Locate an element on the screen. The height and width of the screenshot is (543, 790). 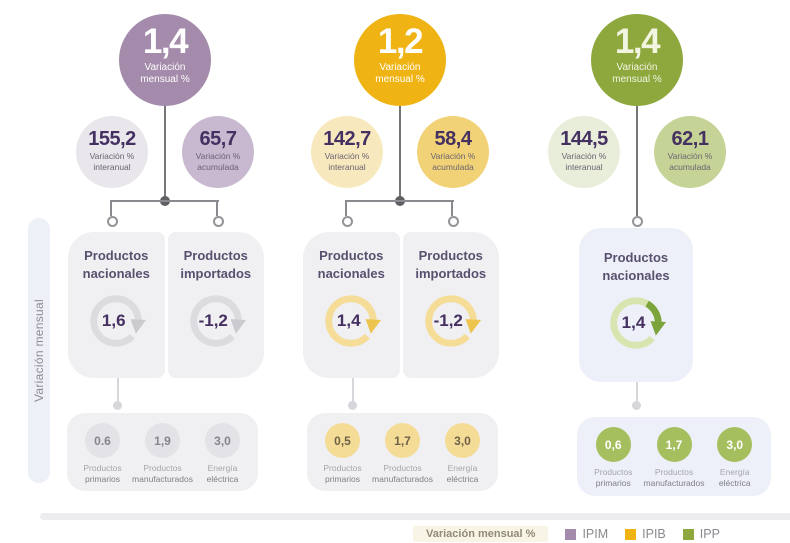
monthly-variation-circle: 1,2 Variación mensual % is located at coordinates (400, 60).